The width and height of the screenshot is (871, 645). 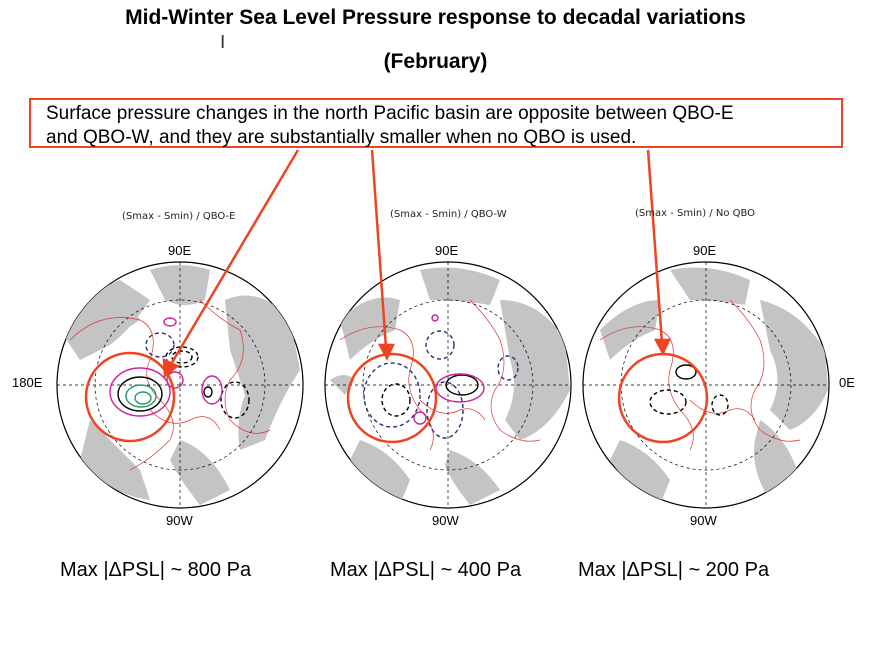 I want to click on polar-map-no-qbo, so click(x=706, y=385).